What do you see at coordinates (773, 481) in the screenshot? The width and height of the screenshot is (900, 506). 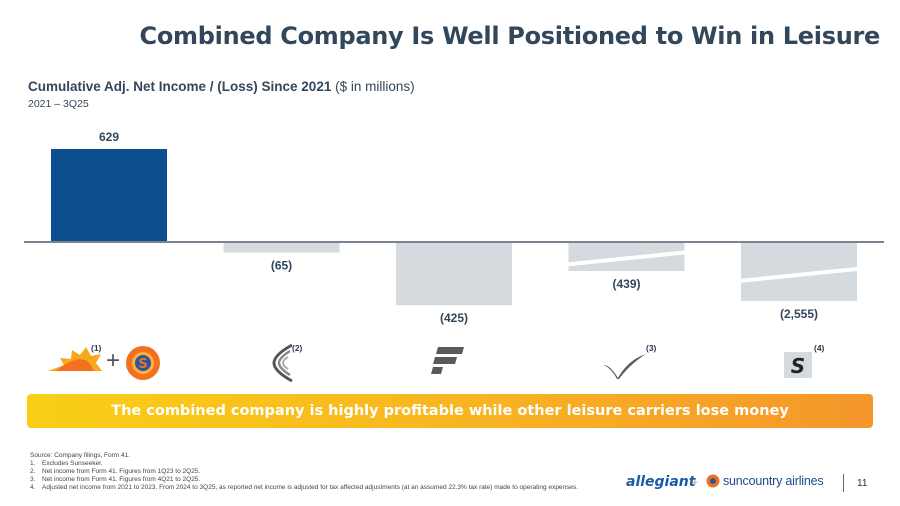 I see `sun-country-text: suncountry airlines` at bounding box center [773, 481].